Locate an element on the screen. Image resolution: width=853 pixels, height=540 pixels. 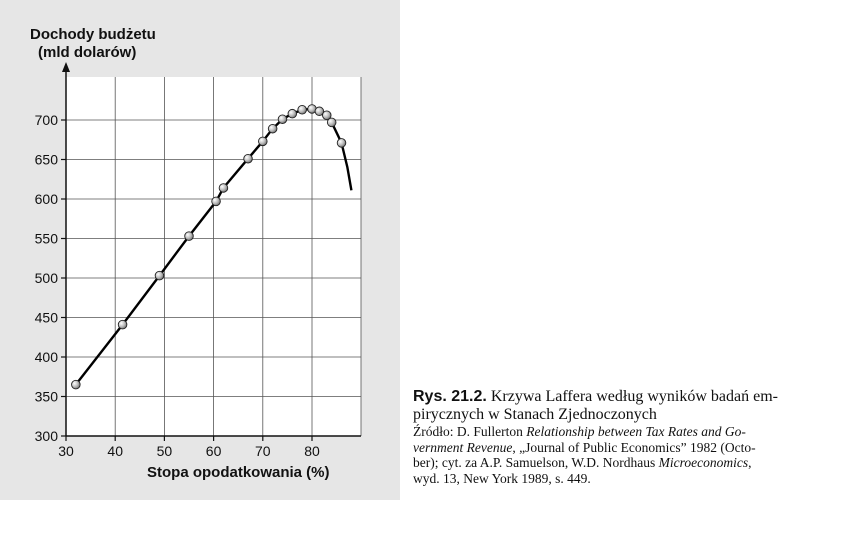
y-axis-title-line2: (mld dolarów) is located at coordinates (87, 52).